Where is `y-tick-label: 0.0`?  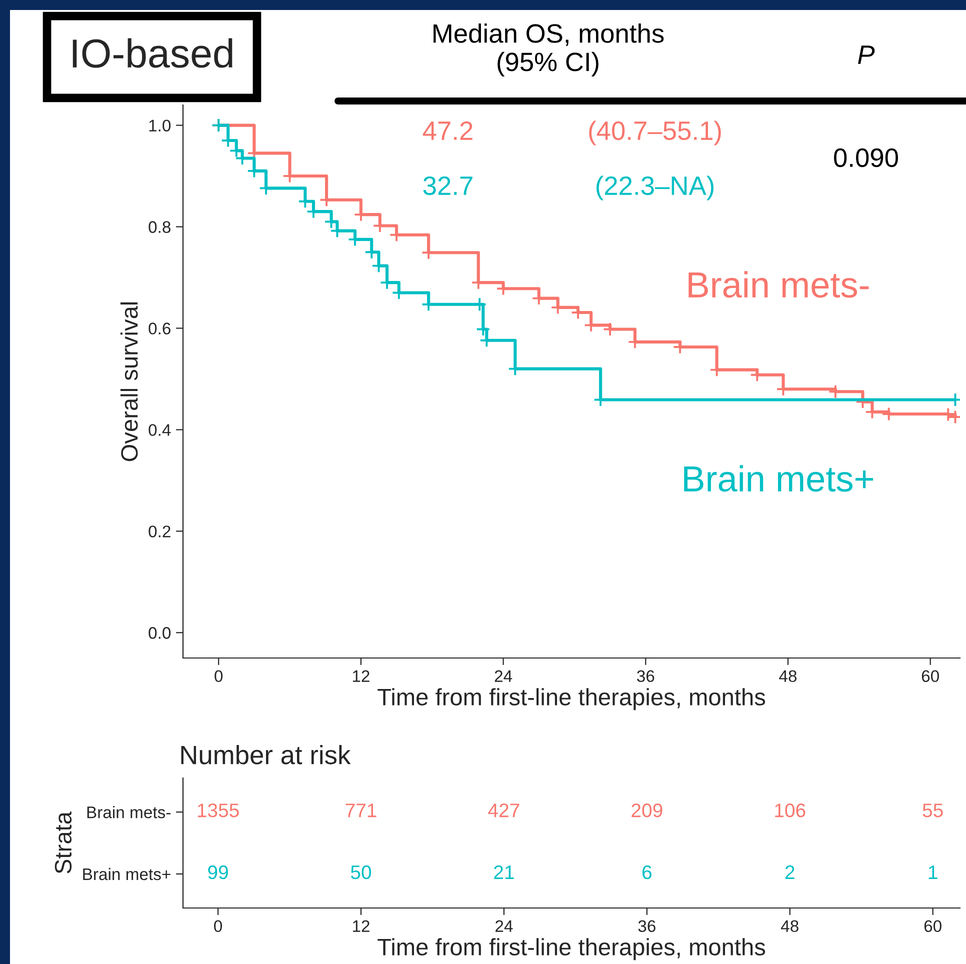 y-tick-label: 0.0 is located at coordinates (159, 633).